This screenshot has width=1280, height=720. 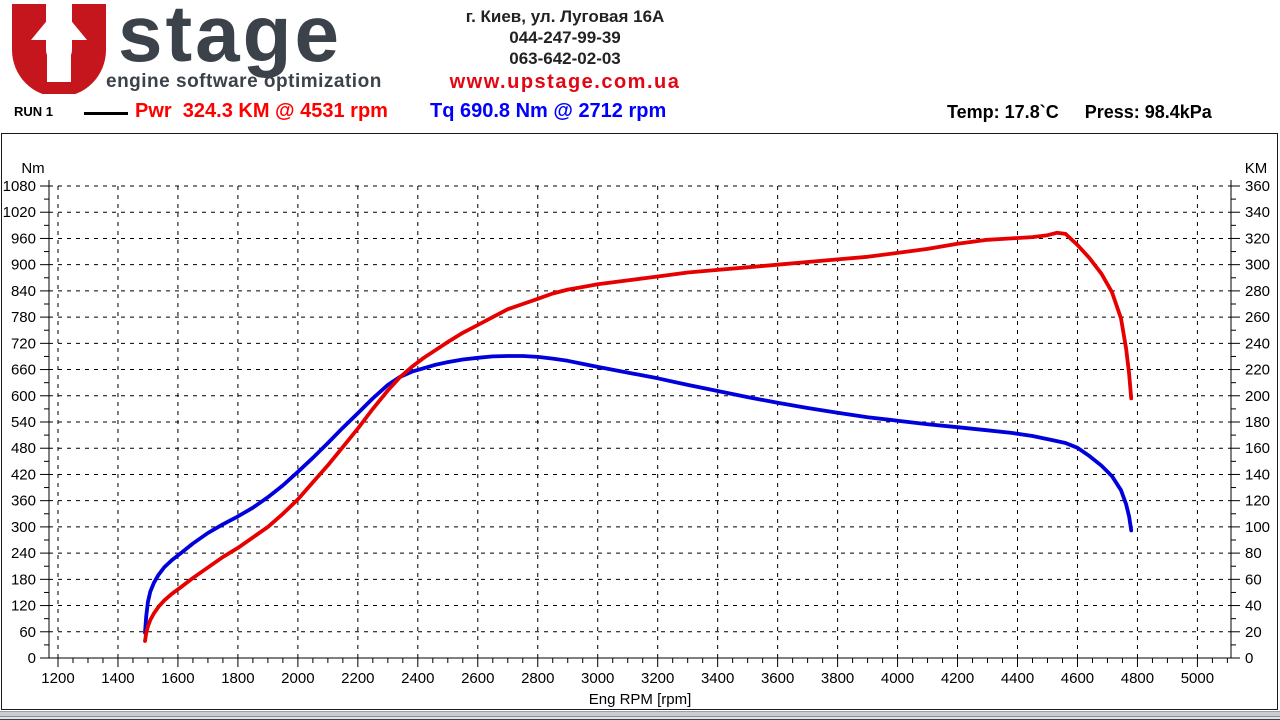 I want to click on svg-text: 20, so click(x=1253, y=632).